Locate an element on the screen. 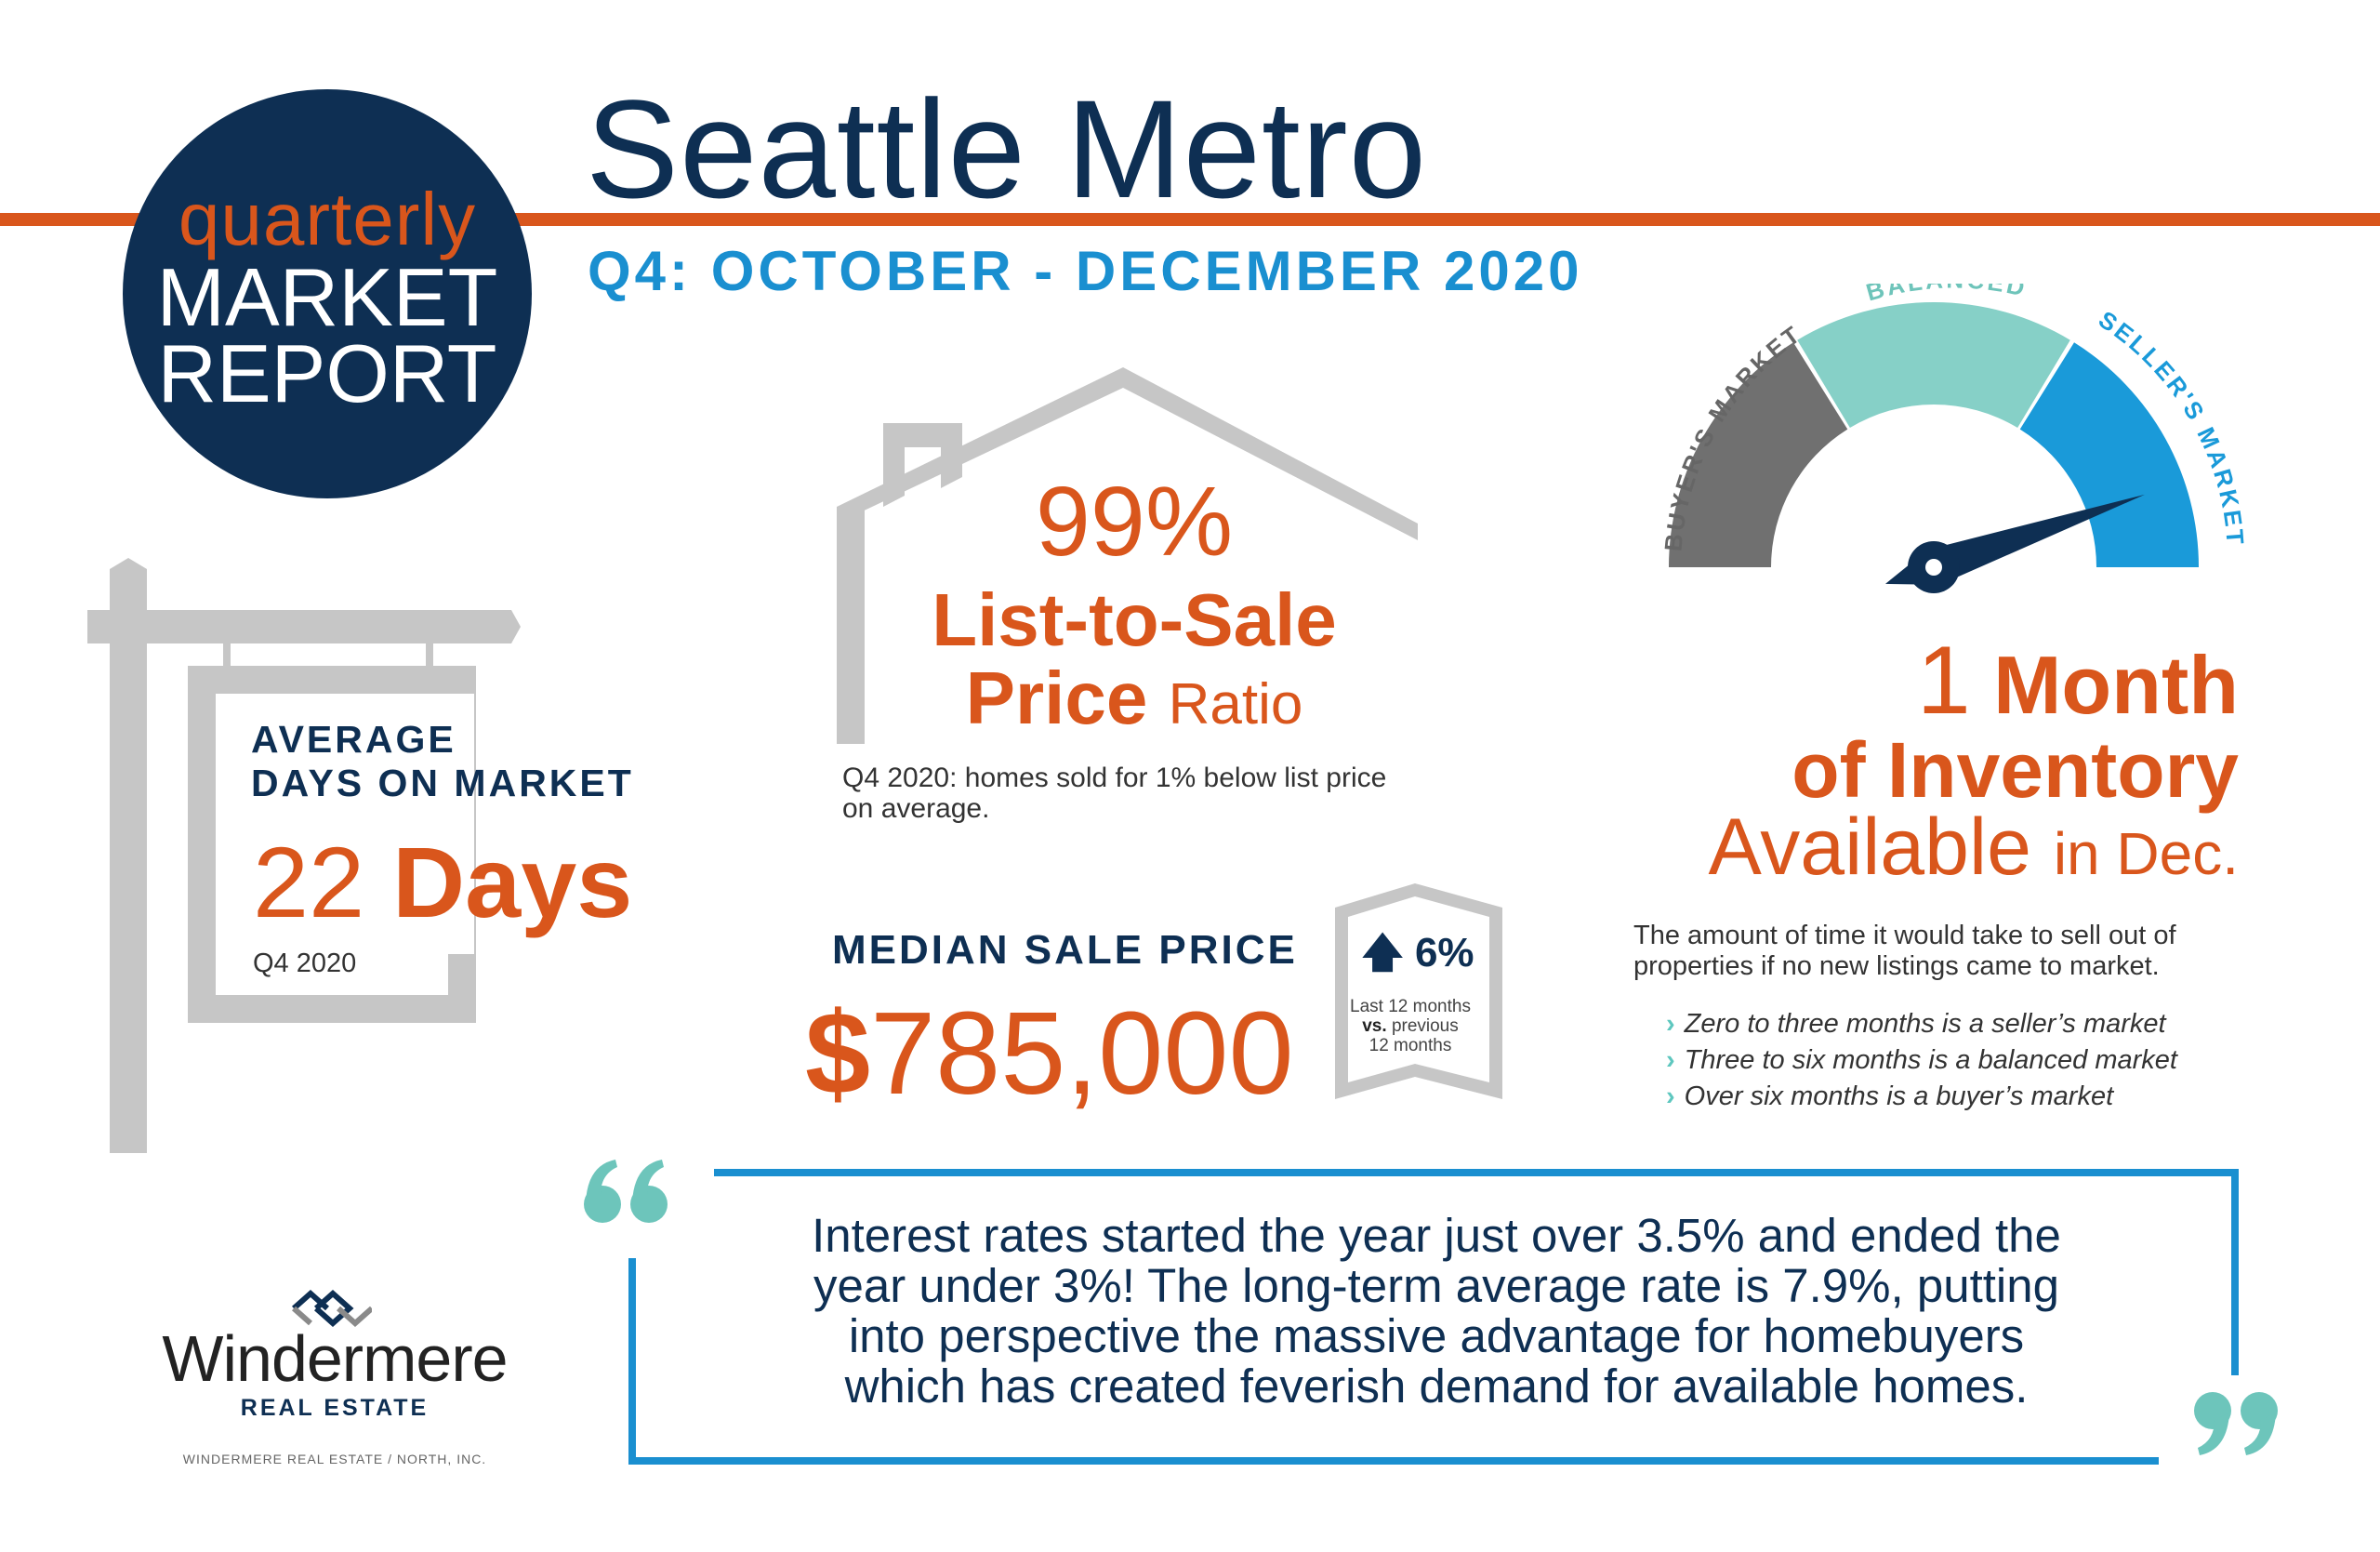 Image resolution: width=2380 pixels, height=1552 pixels. legal-text: WINDERMERE REAL ESTATE / NORTH, INC. is located at coordinates (334, 1459).